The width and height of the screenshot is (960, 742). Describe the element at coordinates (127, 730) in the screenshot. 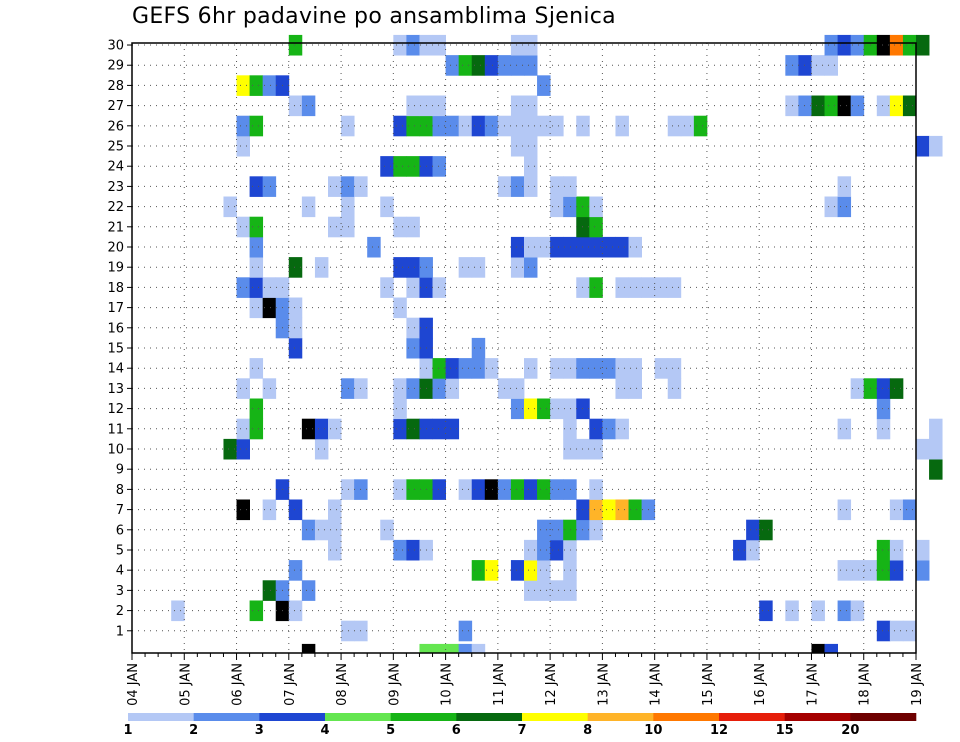

I see `colorbar-label: 1` at that location.